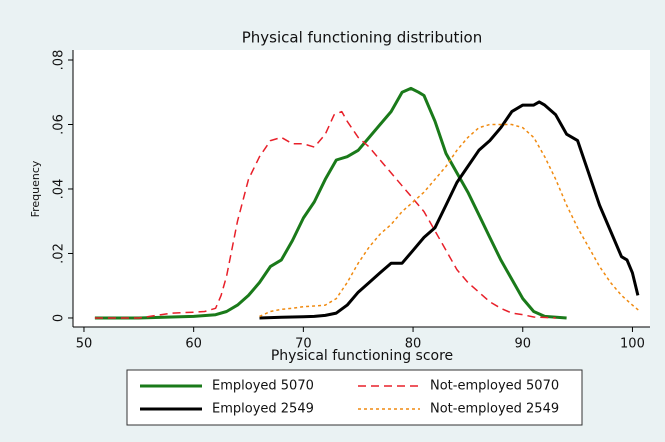 This screenshot has height=442, width=665. Describe the element at coordinates (59, 189) in the screenshot. I see `y-tick-label: .04` at that location.